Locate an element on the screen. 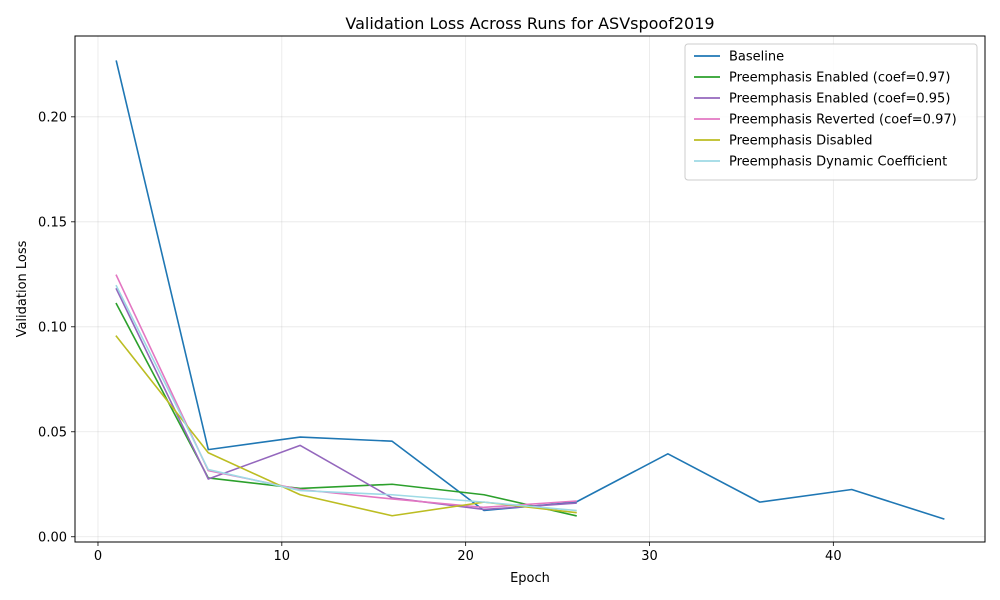 The width and height of the screenshot is (1000, 600). y-tick-label: 0.00 is located at coordinates (52, 537).